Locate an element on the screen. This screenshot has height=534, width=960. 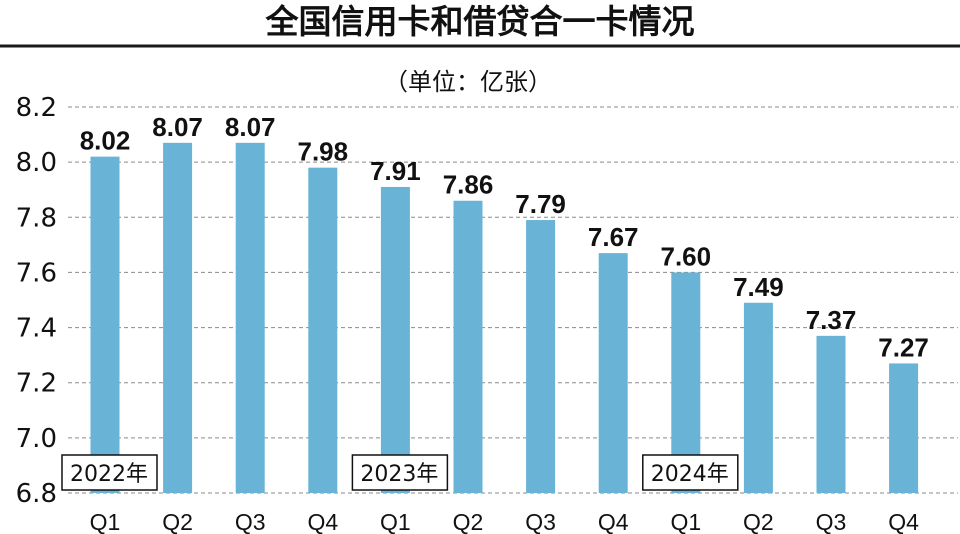
year-group: 2024年 is located at coordinates (690, 472).